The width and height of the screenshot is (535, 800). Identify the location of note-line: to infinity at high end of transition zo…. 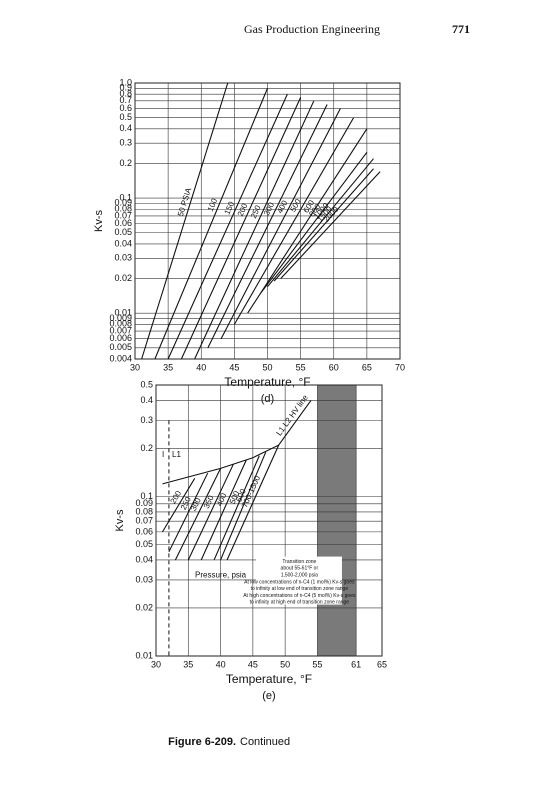
(300, 603).